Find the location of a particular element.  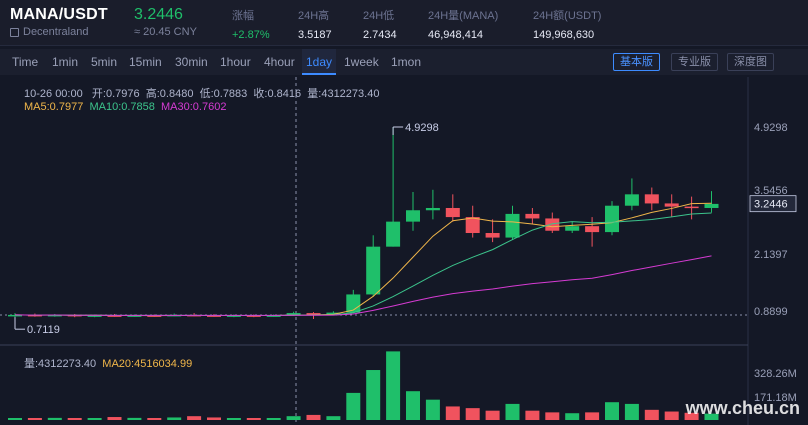

ma10-value: MA10:0.7858 is located at coordinates (122, 107).